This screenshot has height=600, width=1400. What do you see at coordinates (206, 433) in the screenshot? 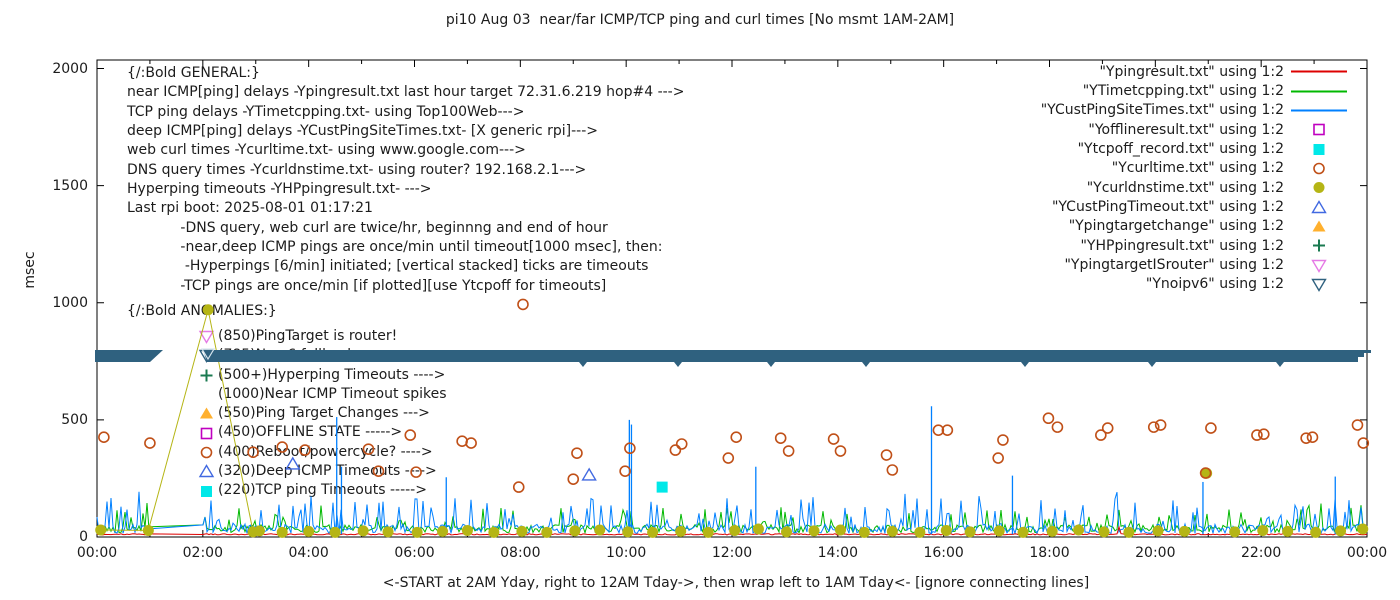
I see `square-open-icon` at bounding box center [206, 433].